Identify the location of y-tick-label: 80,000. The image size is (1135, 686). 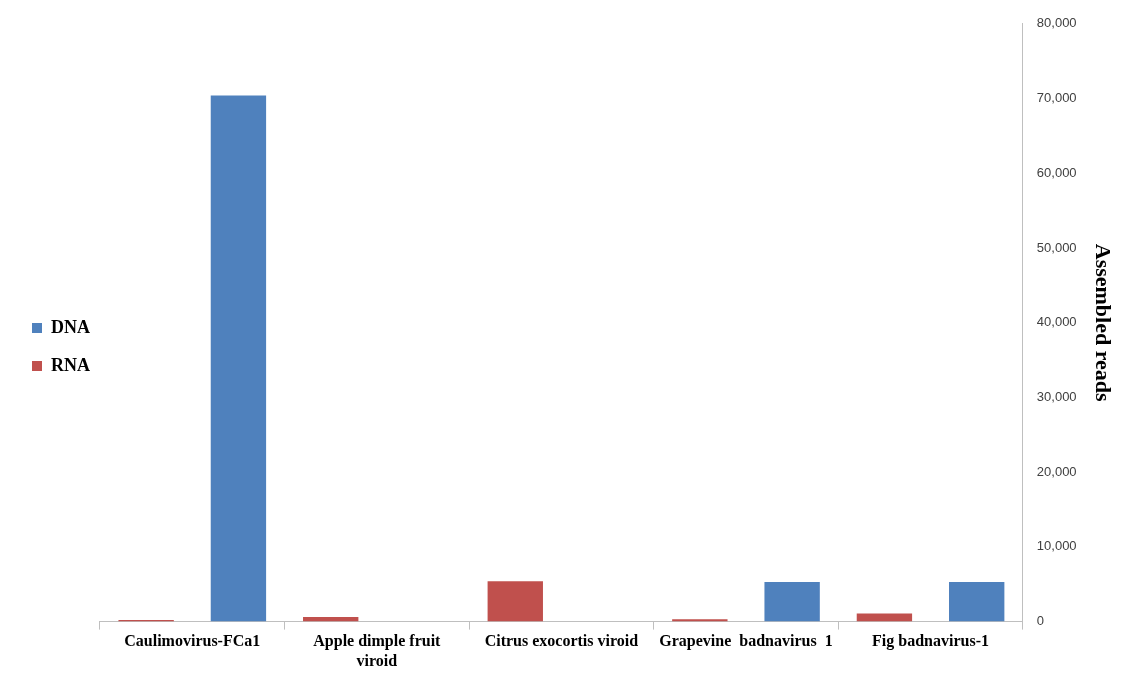
(1056, 23).